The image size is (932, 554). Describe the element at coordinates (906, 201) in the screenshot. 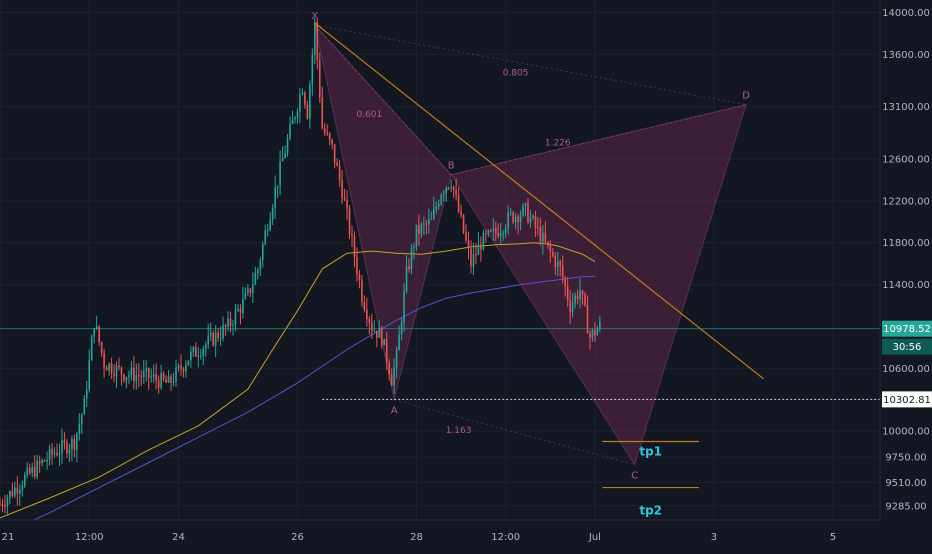

I see `y-tick-label: 12200.00` at that location.